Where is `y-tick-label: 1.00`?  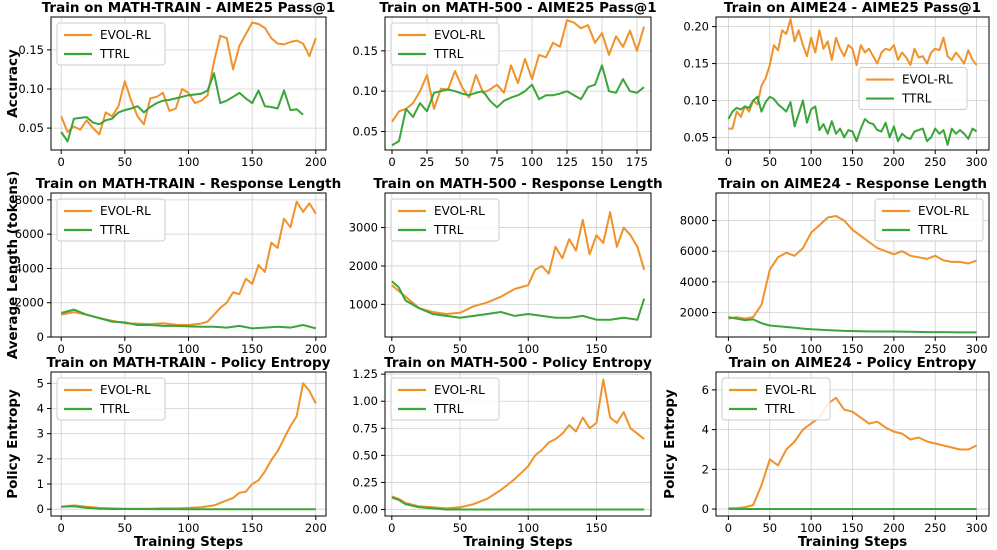
y-tick-label: 1.00 is located at coordinates (365, 401).